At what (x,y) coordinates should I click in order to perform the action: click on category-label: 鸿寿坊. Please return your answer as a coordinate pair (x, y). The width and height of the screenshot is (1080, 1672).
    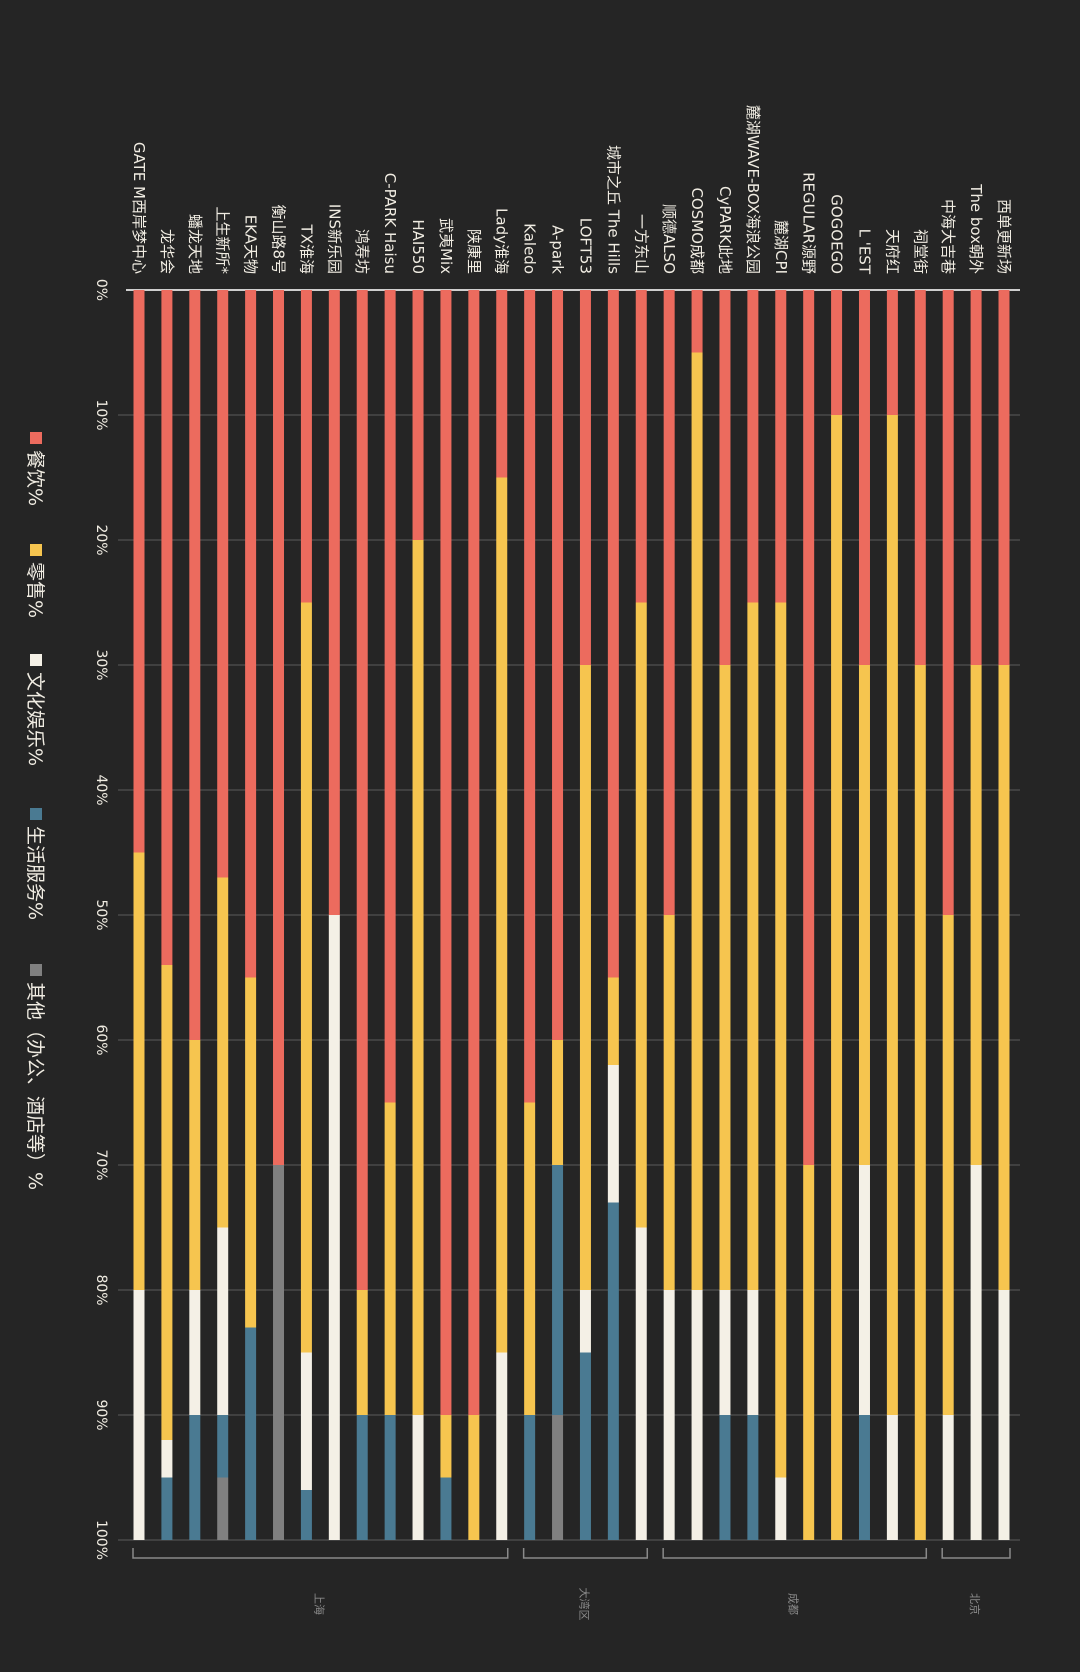
    Looking at the image, I should click on (362, 251).